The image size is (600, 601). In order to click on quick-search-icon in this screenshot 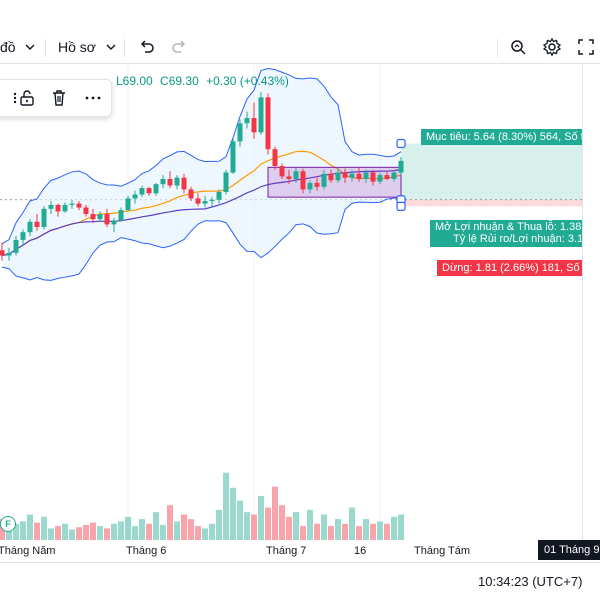, I will do `click(518, 47)`.